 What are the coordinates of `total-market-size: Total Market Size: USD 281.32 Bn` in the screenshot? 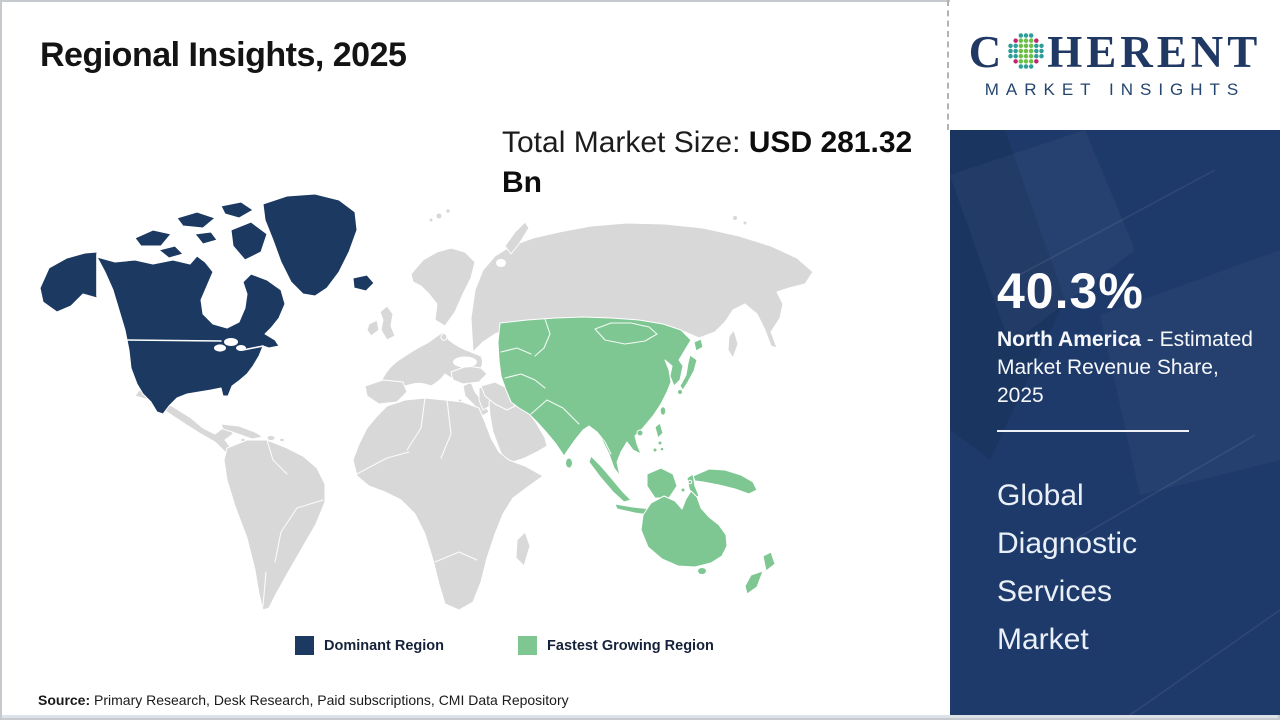 It's located at (723, 162).